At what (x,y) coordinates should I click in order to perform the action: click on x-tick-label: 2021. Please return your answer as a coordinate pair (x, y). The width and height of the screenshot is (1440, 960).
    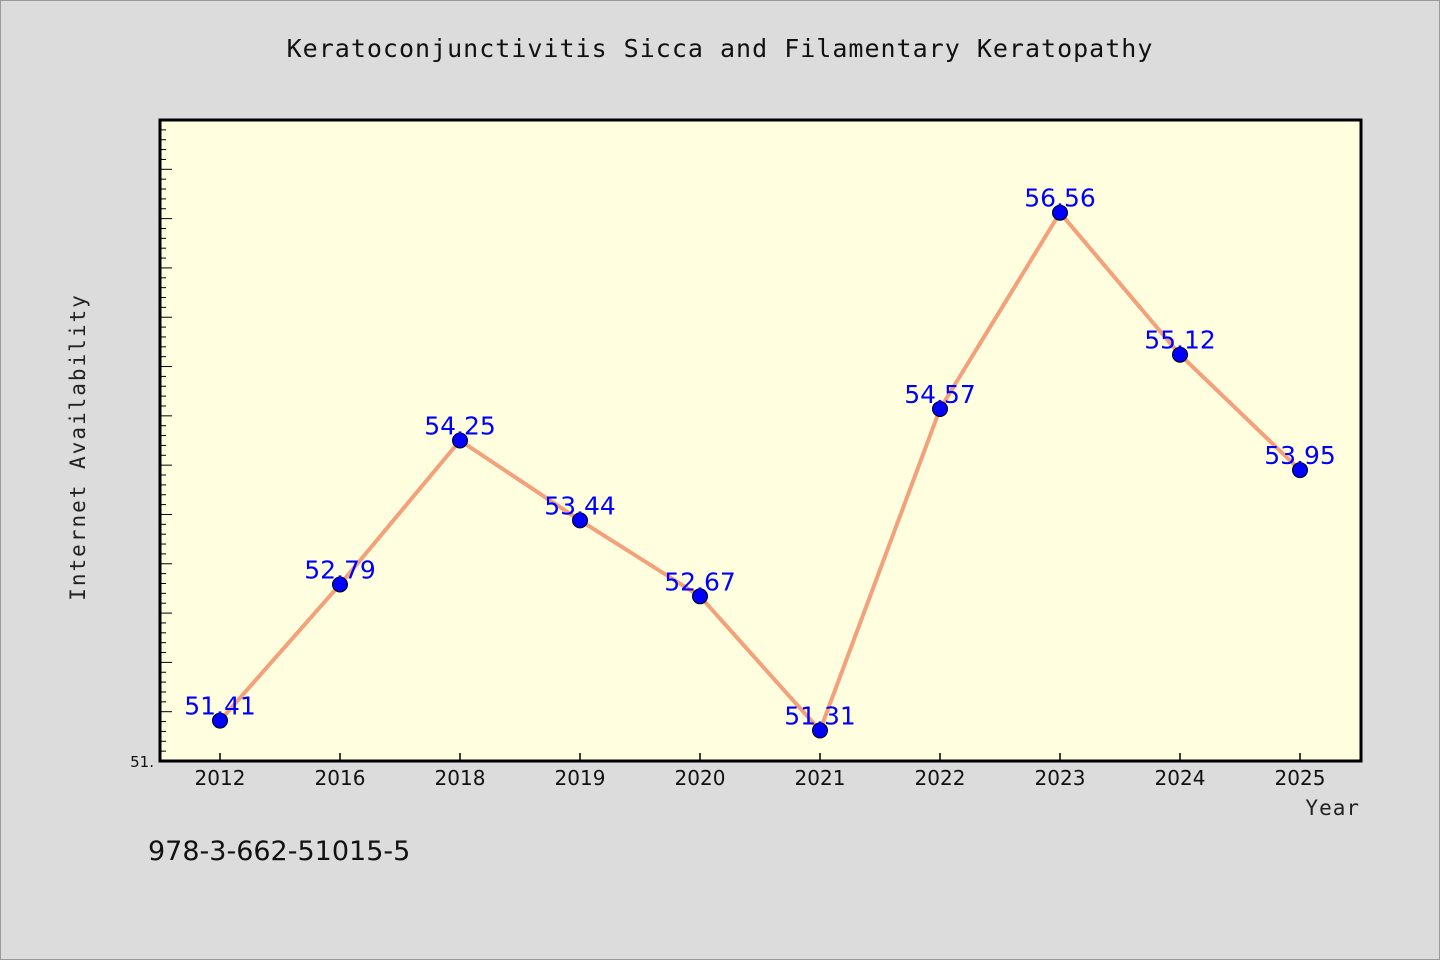
    Looking at the image, I should click on (820, 778).